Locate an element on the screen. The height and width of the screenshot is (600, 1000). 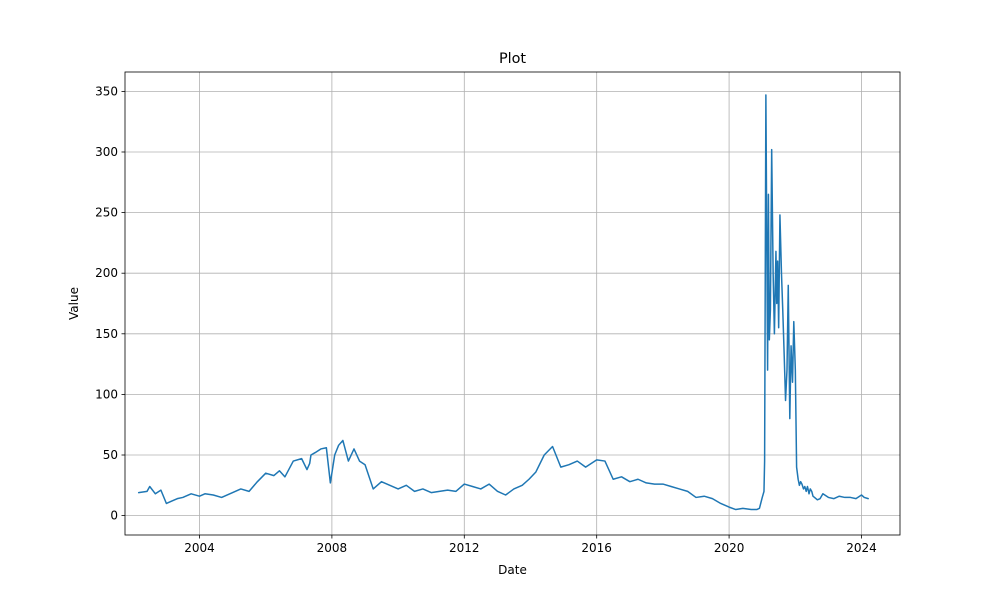
x-tick-label: 2024 is located at coordinates (861, 548).